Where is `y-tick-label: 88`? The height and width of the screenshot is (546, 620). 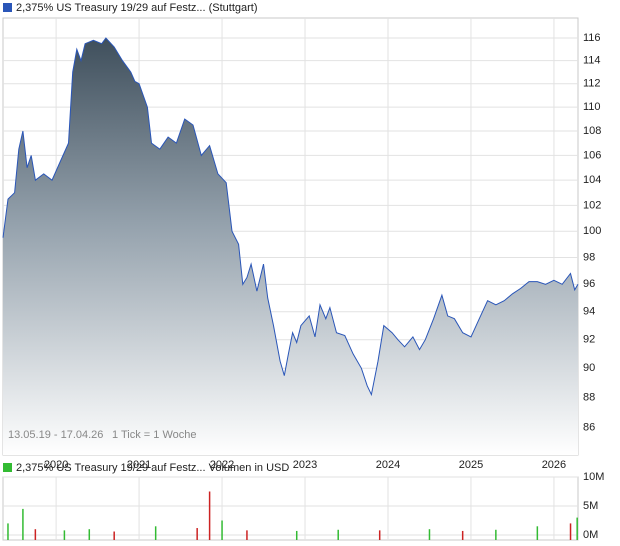
y-tick-label: 88 is located at coordinates (589, 397).